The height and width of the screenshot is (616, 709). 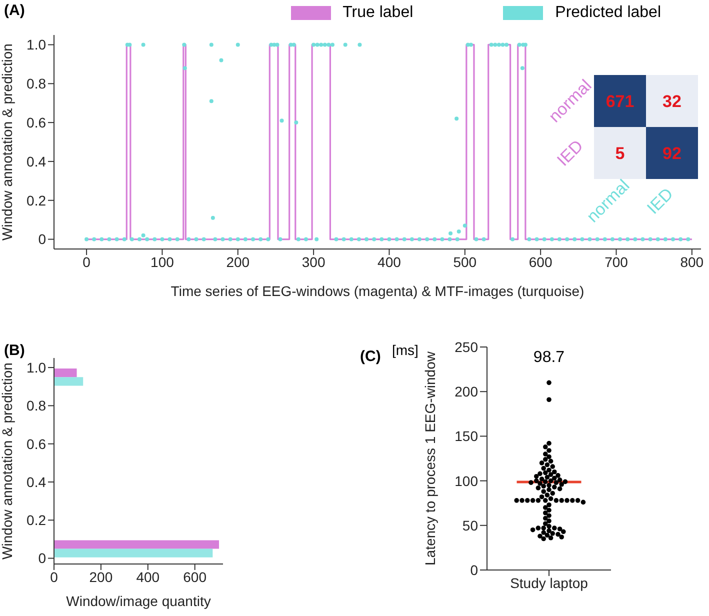 What do you see at coordinates (314, 262) in the screenshot?
I see `x-tick-label: 300` at bounding box center [314, 262].